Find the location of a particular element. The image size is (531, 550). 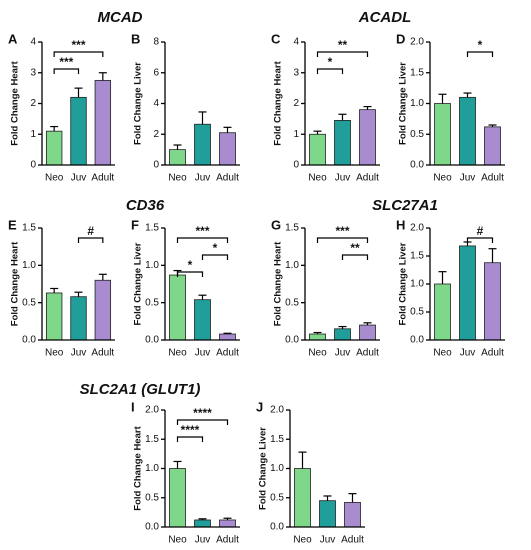

significance-label: **** is located at coordinates (202, 413).